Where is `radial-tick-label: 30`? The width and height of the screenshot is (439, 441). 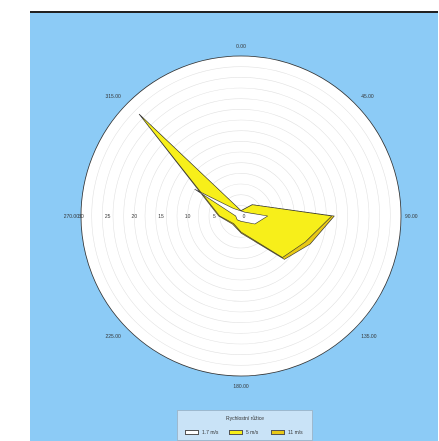
radial-tick-label: 30 is located at coordinates (81, 217).